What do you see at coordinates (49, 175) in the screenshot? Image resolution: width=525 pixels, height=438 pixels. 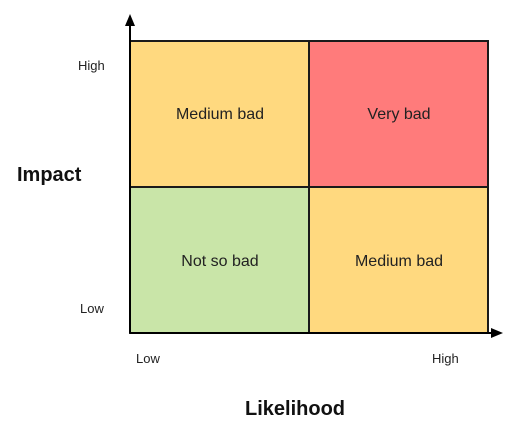 I see `y-axis-title: Impact` at bounding box center [49, 175].